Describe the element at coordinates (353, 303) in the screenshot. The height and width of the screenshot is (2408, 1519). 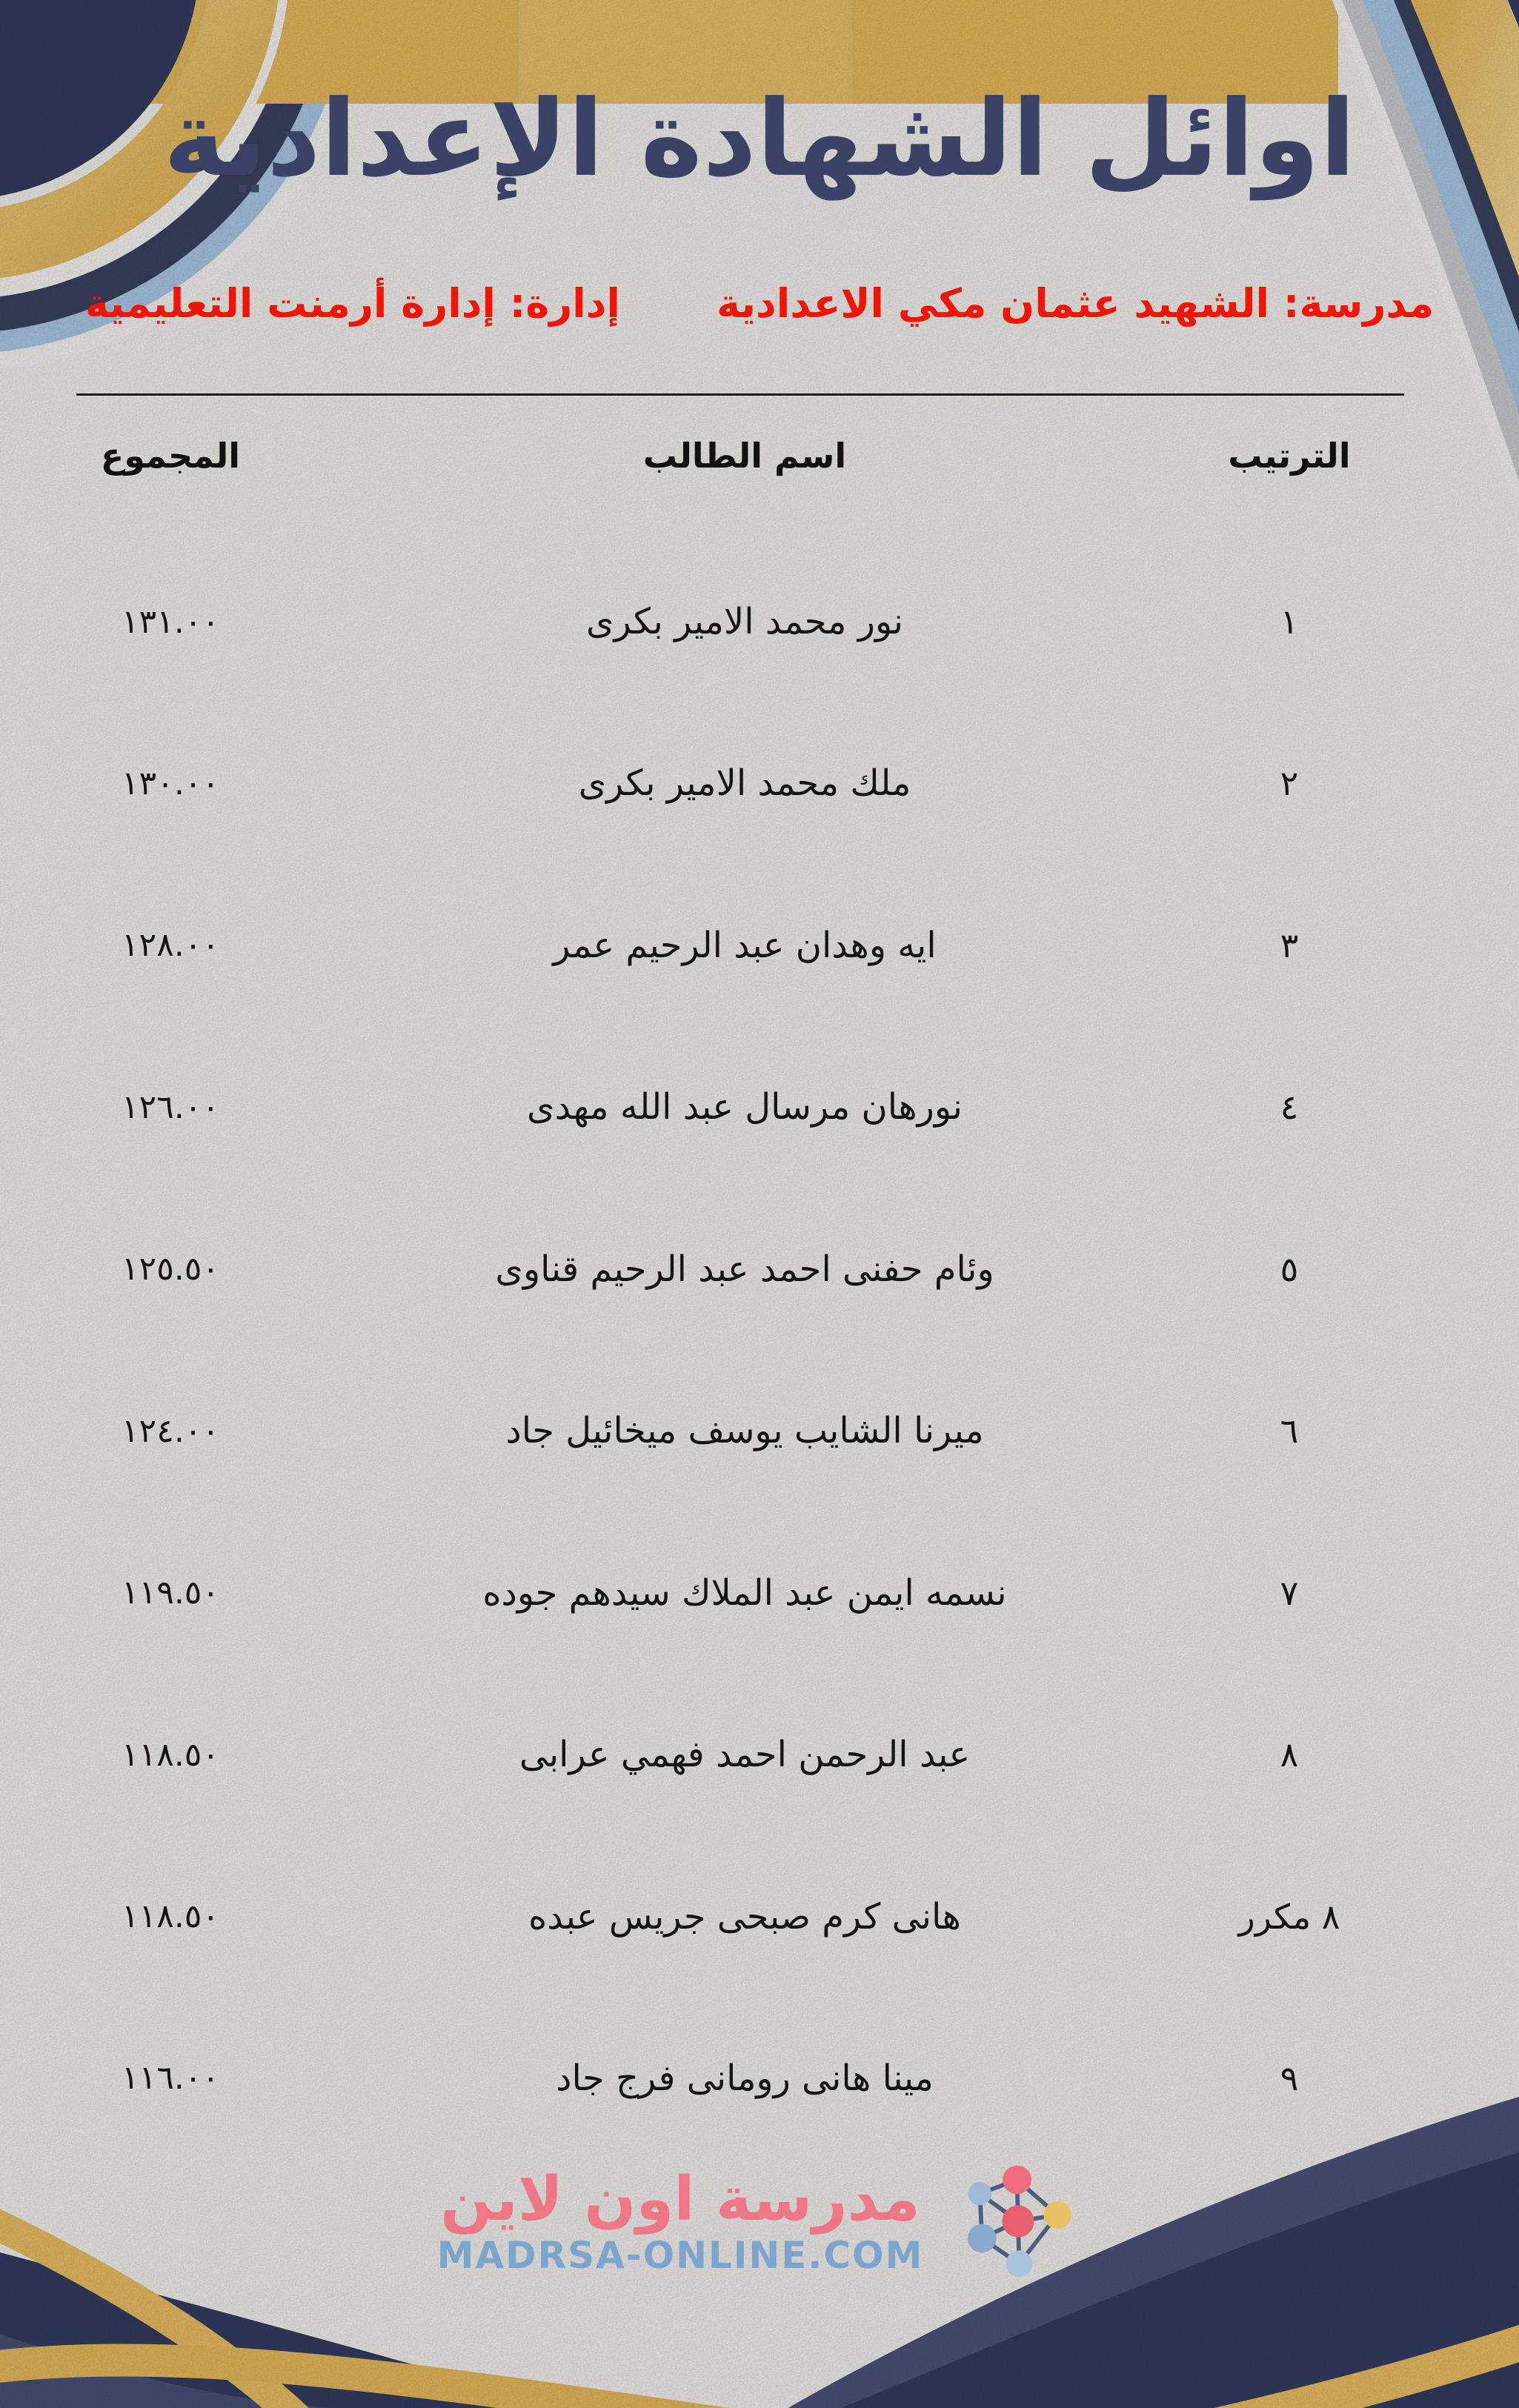
I see `administration-name: إدارة: إدارة أرمنت التعليمية` at that location.